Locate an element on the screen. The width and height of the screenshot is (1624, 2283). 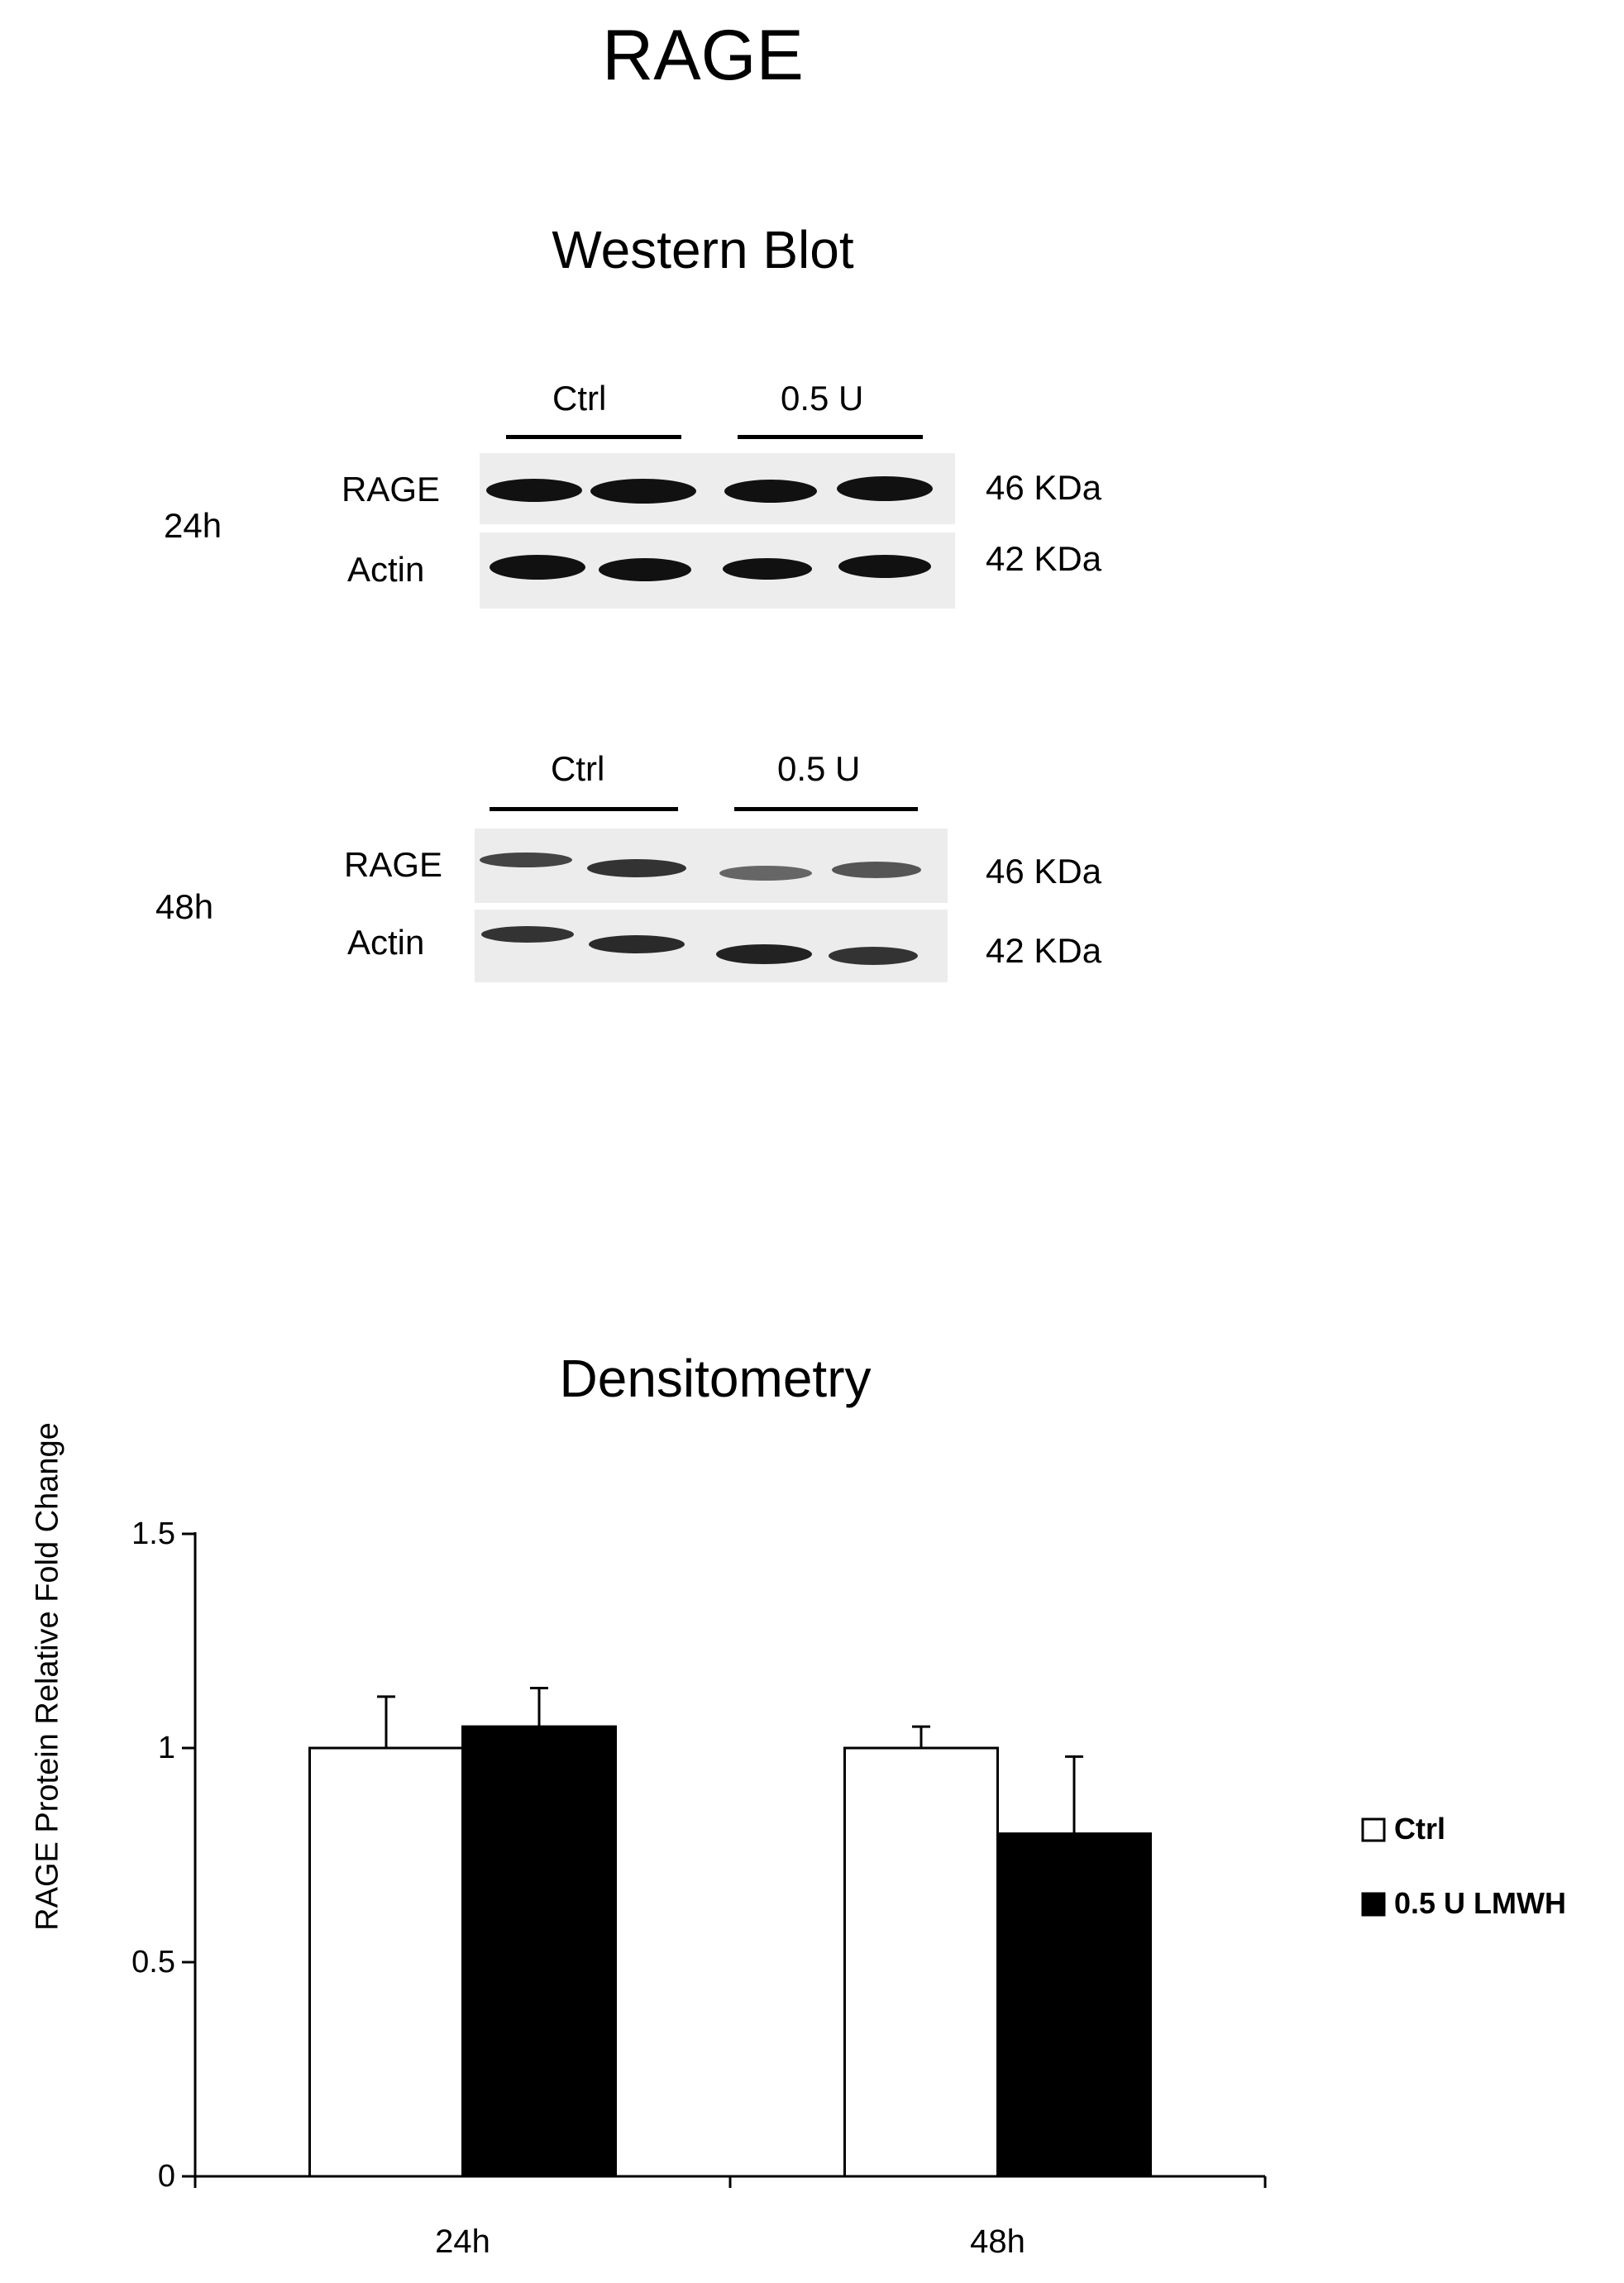
x-tick-label: 48h is located at coordinates (998, 2242).